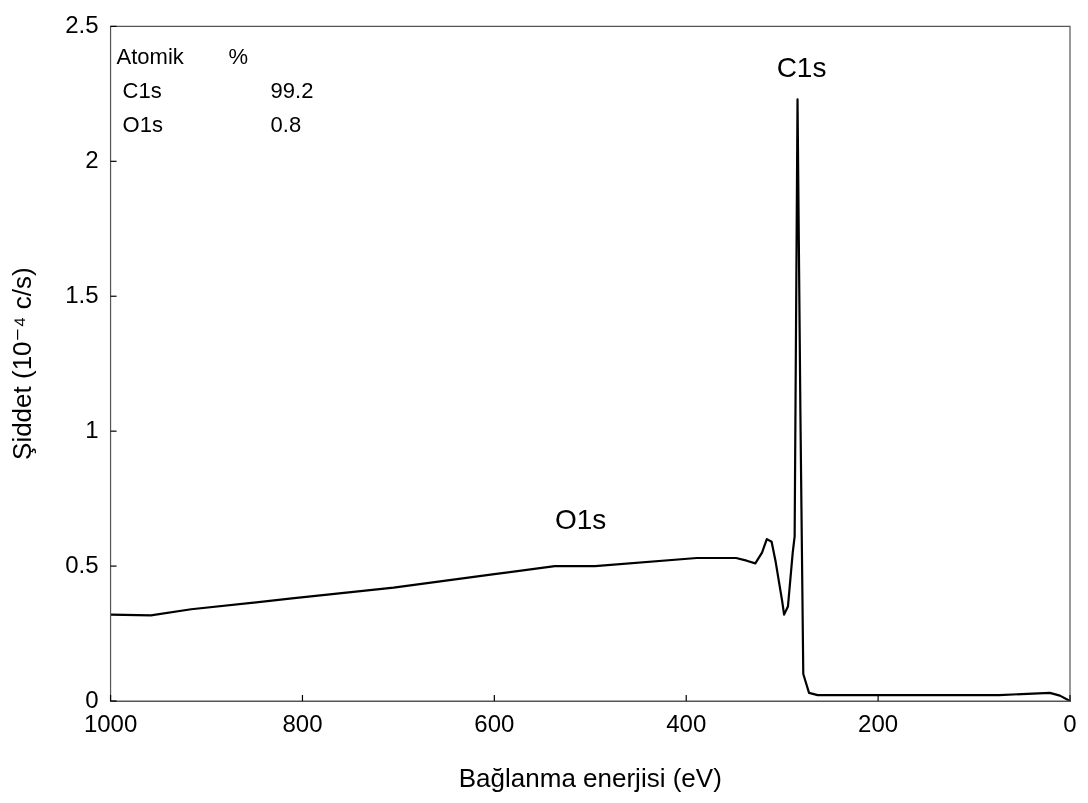  I want to click on y-axis-title: Şiddet (10⁻⁴ c/s), so click(21, 363).